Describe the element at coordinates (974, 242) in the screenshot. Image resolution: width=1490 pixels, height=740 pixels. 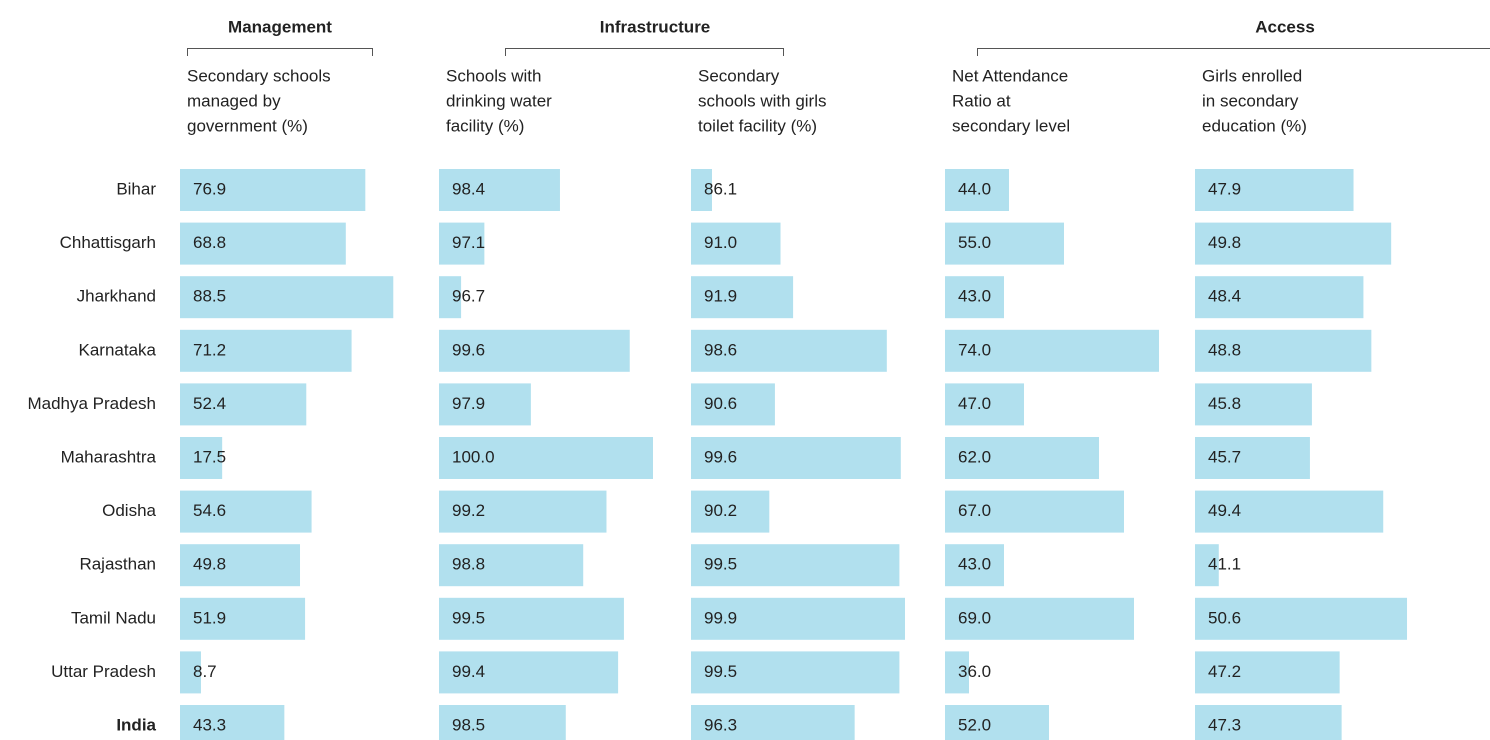
I see `value-label: 55.0` at that location.